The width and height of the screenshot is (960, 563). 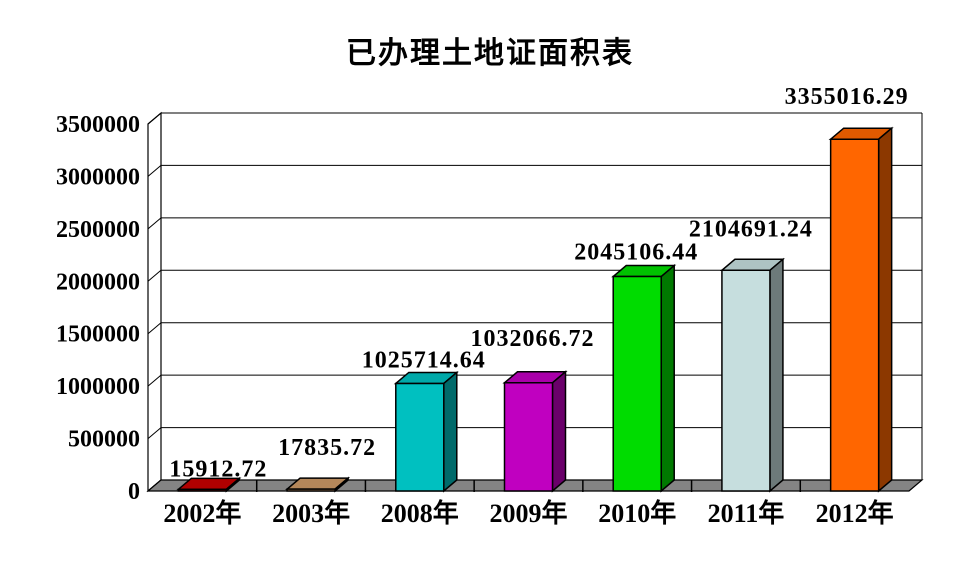 What do you see at coordinates (490, 53) in the screenshot?
I see `chart-title: 已办理土地证面积表` at bounding box center [490, 53].